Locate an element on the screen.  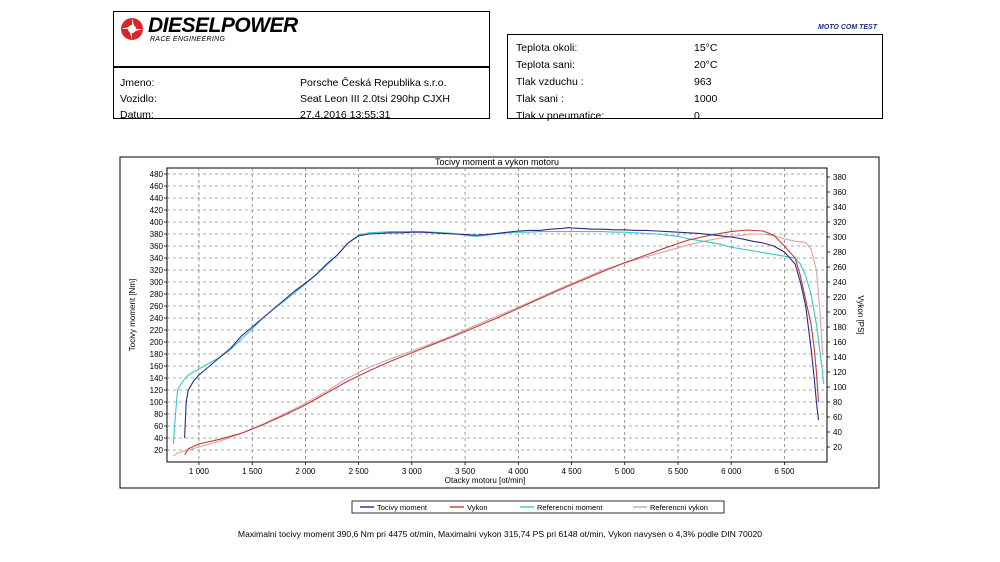
legend-label: Referencni moment is located at coordinates (570, 507).